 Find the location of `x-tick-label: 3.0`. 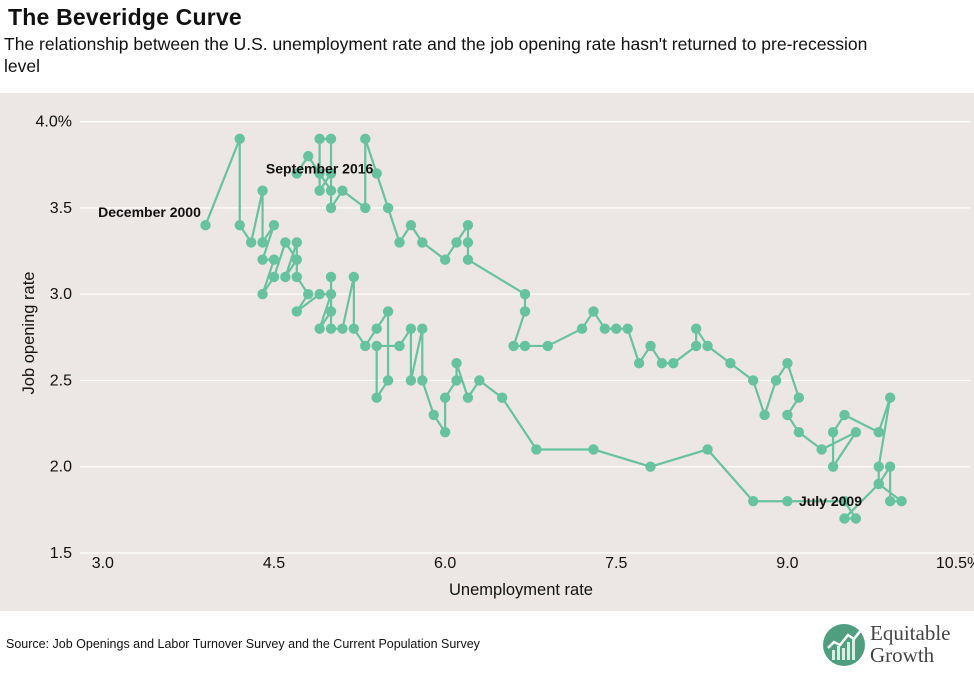

x-tick-label: 3.0 is located at coordinates (103, 563).